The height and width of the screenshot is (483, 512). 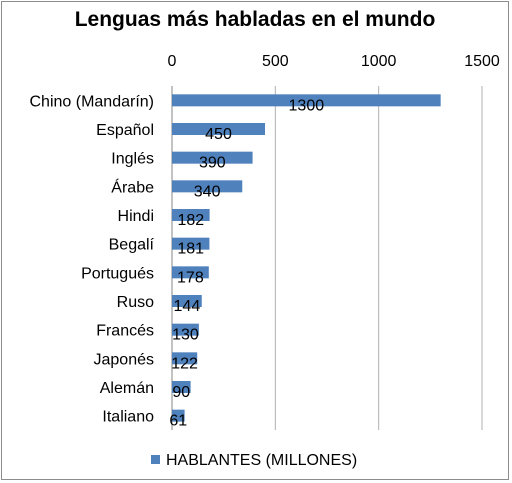 I want to click on data-label: 130, so click(x=185, y=335).